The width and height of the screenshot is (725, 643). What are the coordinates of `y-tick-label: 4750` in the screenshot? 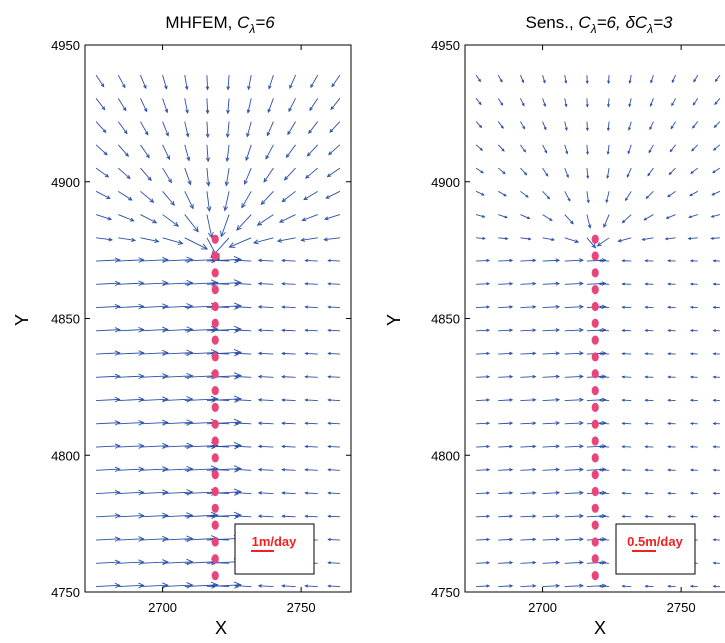 It's located at (65, 592).